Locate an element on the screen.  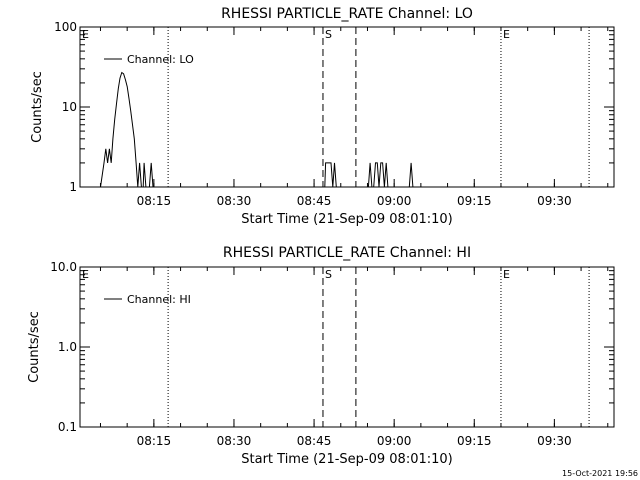
lo-legend: Channel: LO is located at coordinates (149, 59).